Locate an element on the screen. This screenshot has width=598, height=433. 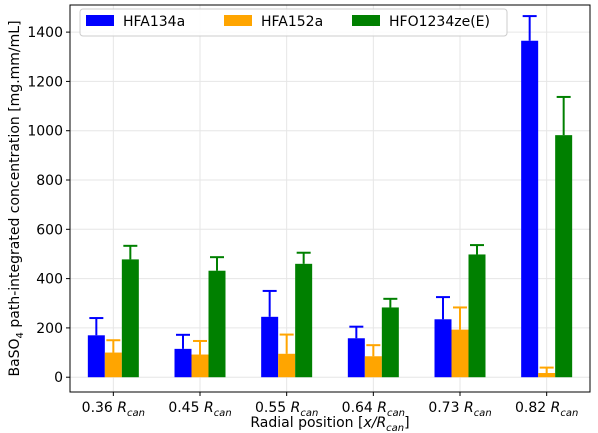
y-tick-label: 200 is located at coordinates (49, 329).